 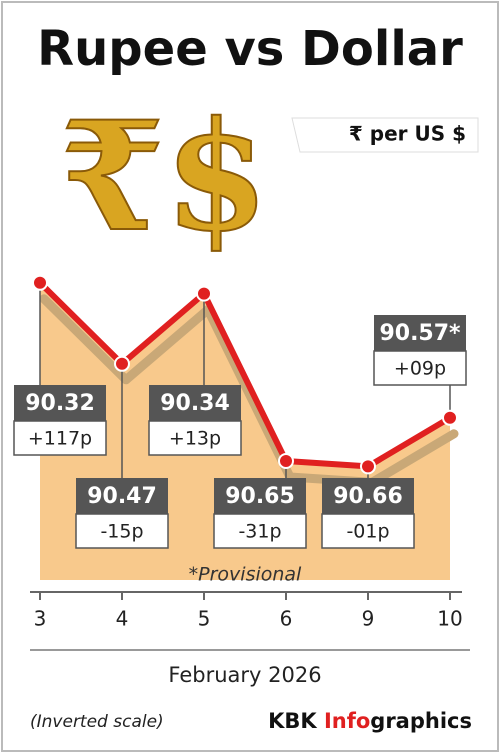 What do you see at coordinates (204, 619) in the screenshot?
I see `x-tick-label: 5` at bounding box center [204, 619].